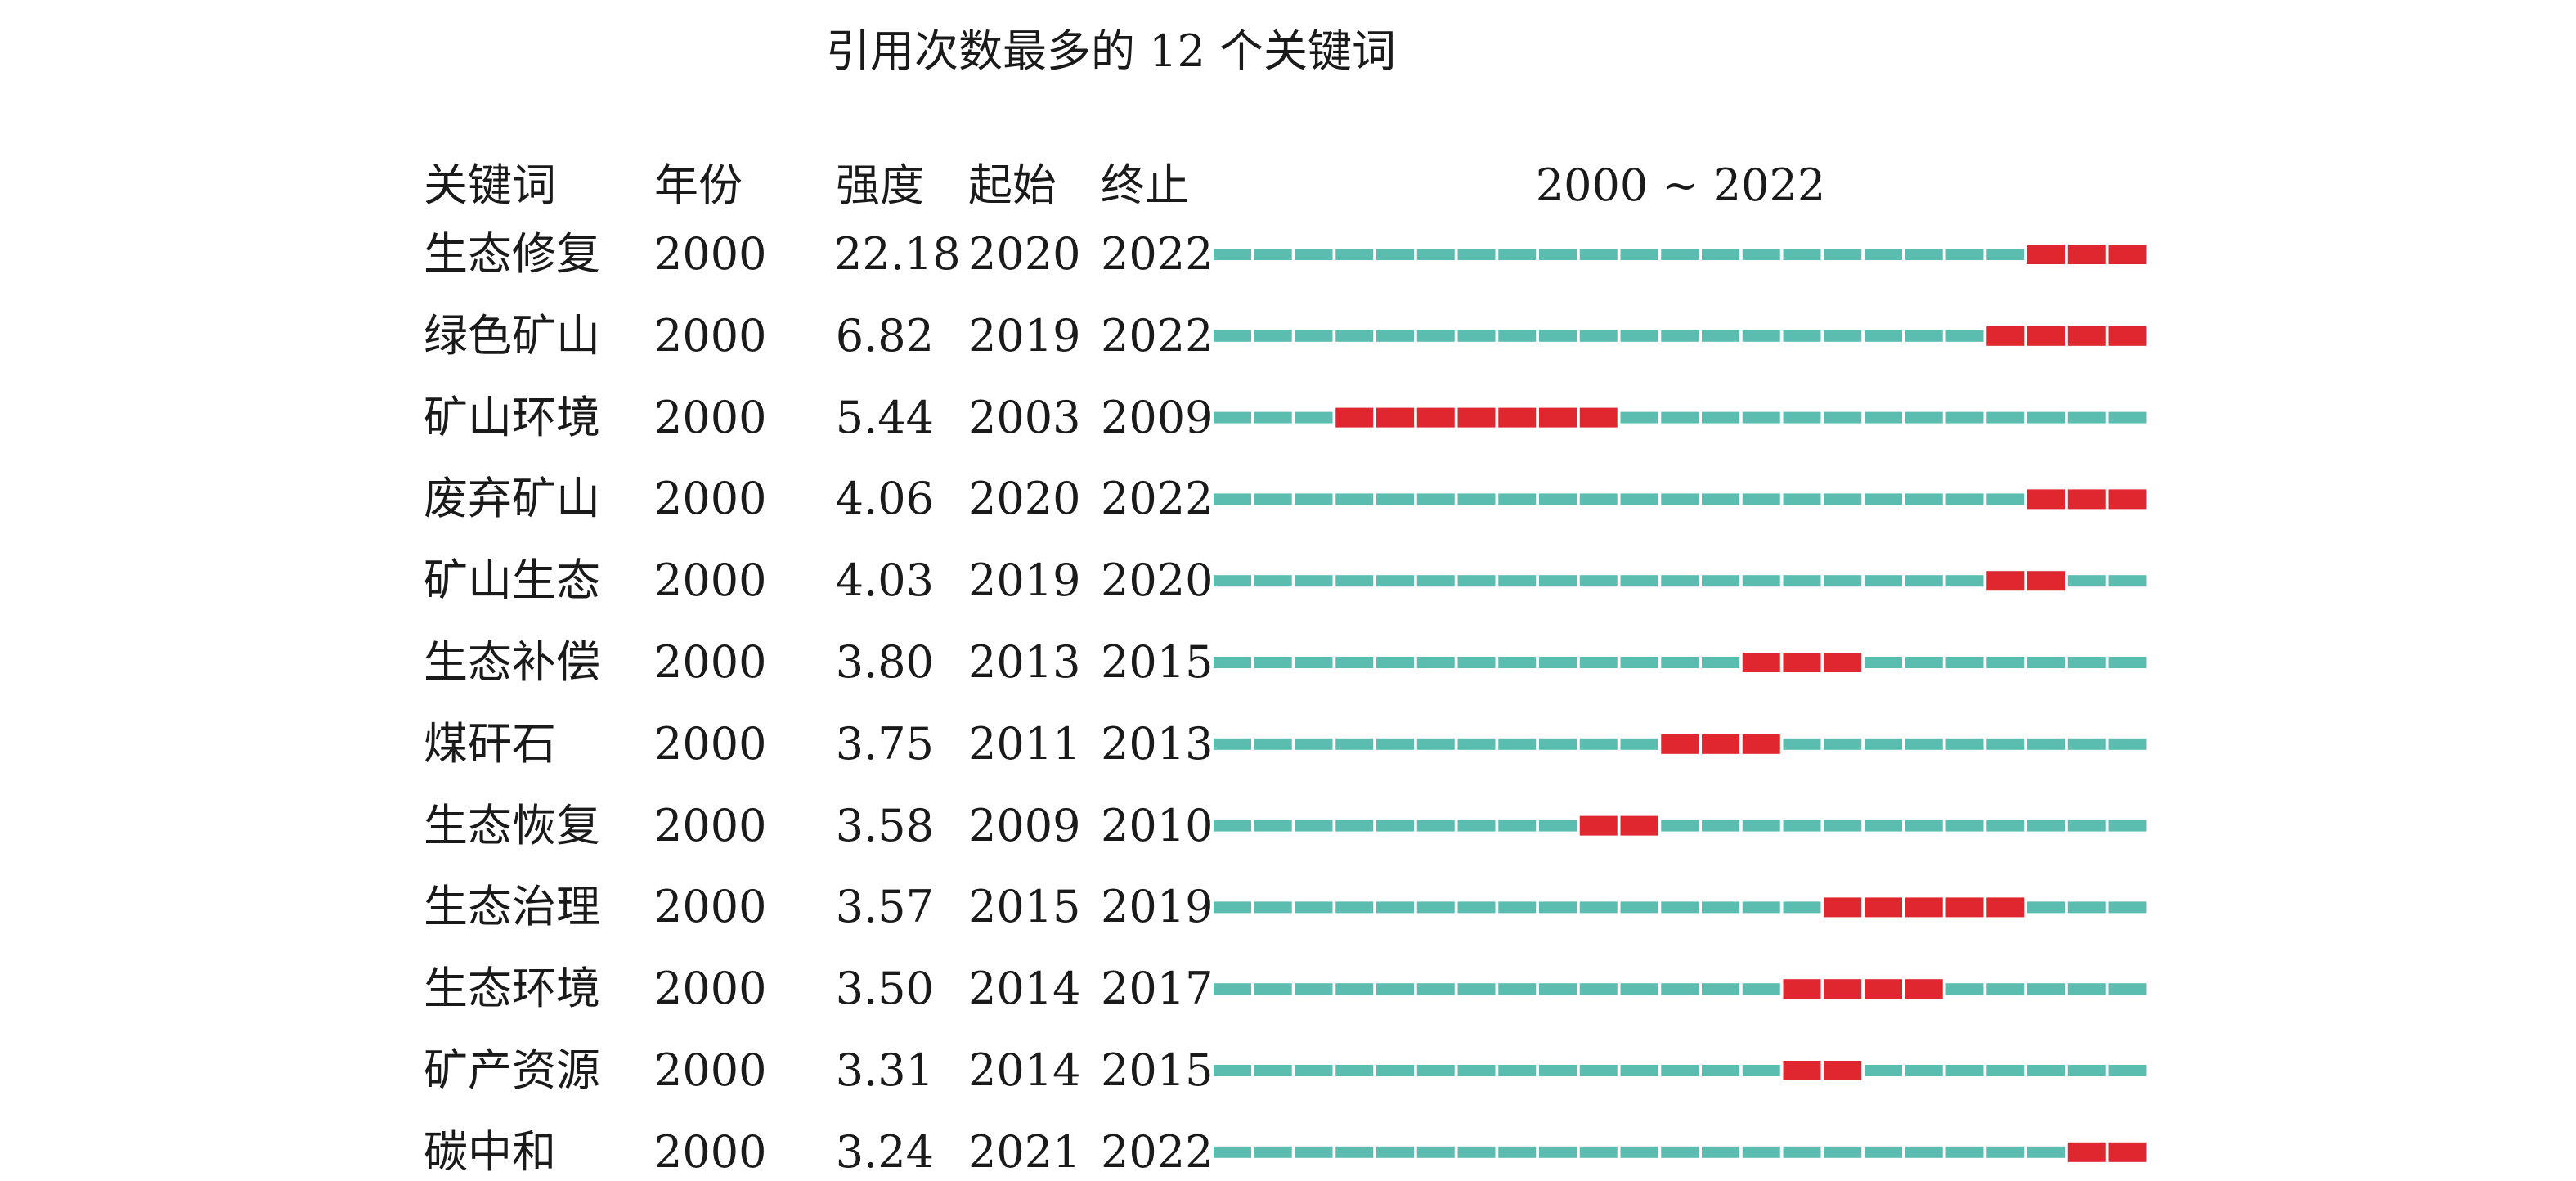  What do you see at coordinates (1012, 185) in the screenshot?
I see `header-begin: 起始` at bounding box center [1012, 185].